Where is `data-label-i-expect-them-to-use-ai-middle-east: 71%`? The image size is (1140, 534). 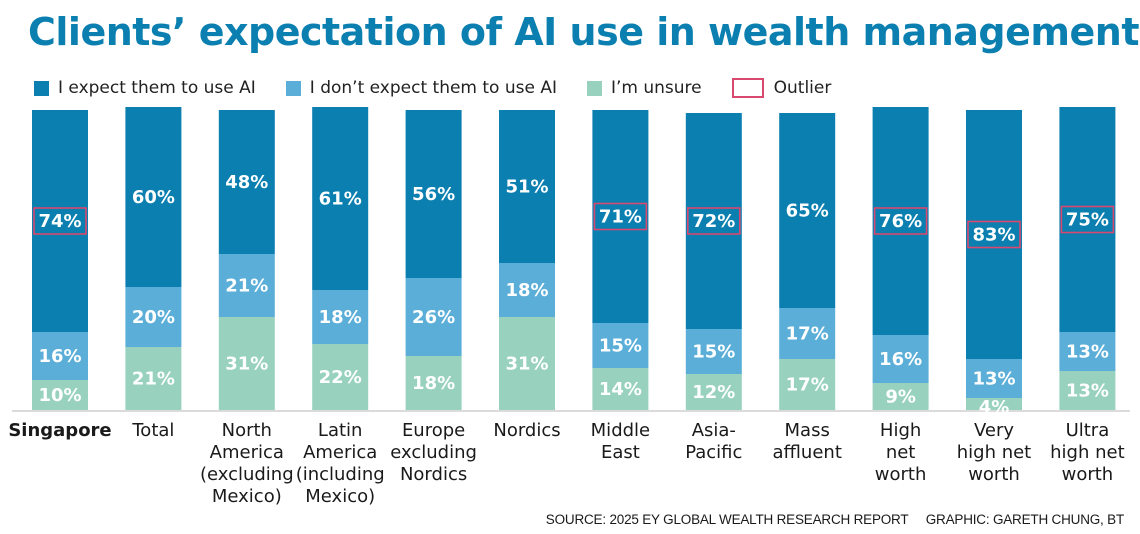 data-label-i-expect-them-to-use-ai-middle-east: 71% is located at coordinates (620, 217).